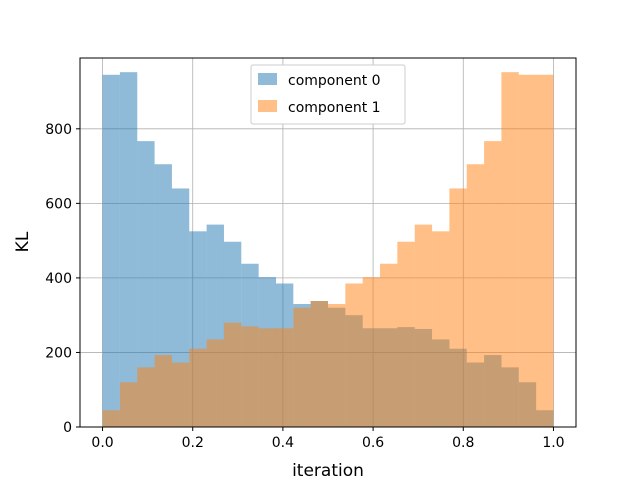  I want to click on legend: component 0 component 1, so click(328, 94).